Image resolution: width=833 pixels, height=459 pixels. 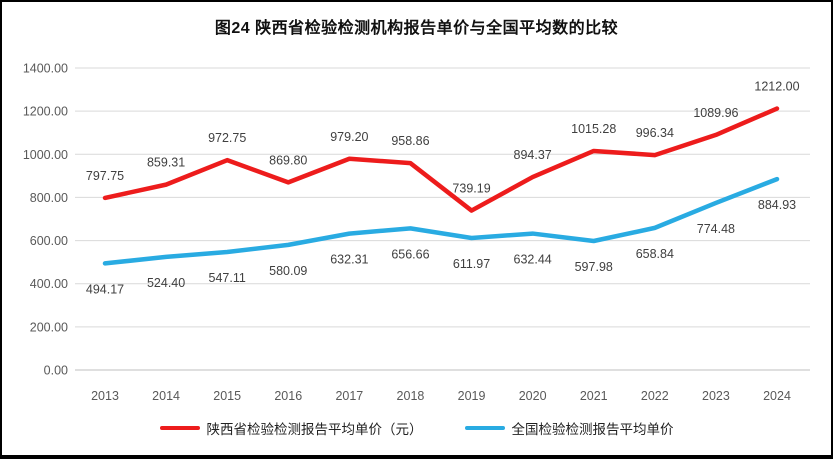 What do you see at coordinates (288, 396) in the screenshot?
I see `x-axis-tick-label: 2016` at bounding box center [288, 396].